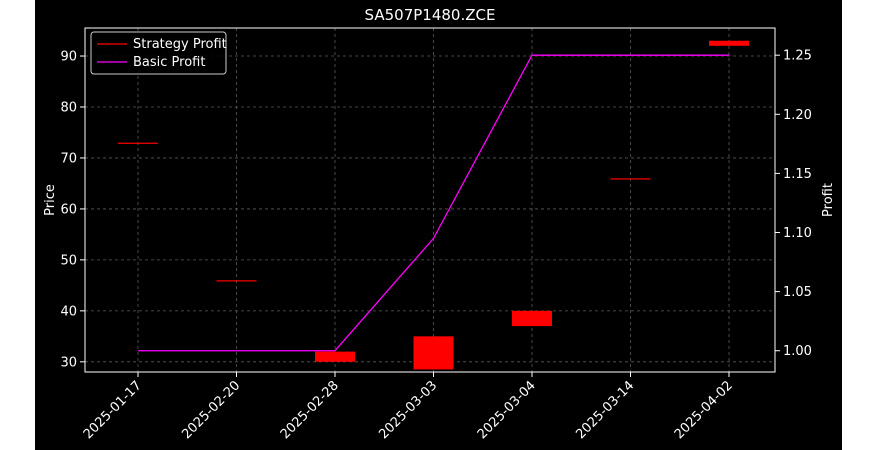 This screenshot has width=878, height=450. What do you see at coordinates (68, 209) in the screenshot?
I see `y-tick-label-left: 60` at bounding box center [68, 209].